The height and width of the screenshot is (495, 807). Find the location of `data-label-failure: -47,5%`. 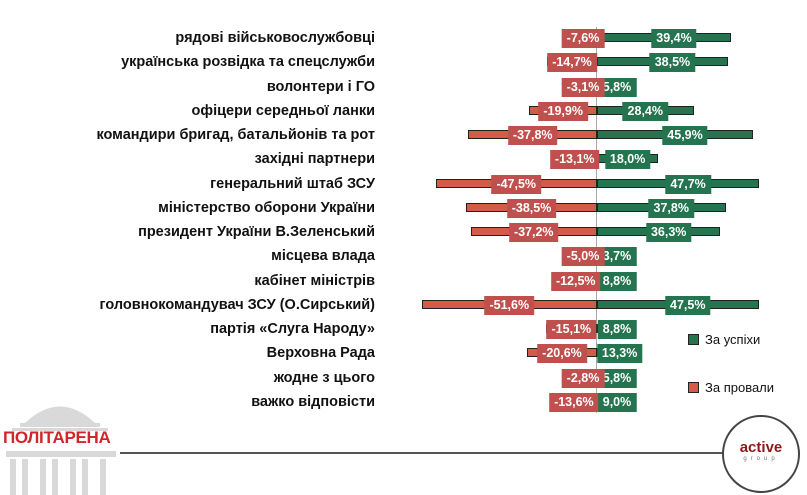

data-label-failure: -47,5% is located at coordinates (516, 184).